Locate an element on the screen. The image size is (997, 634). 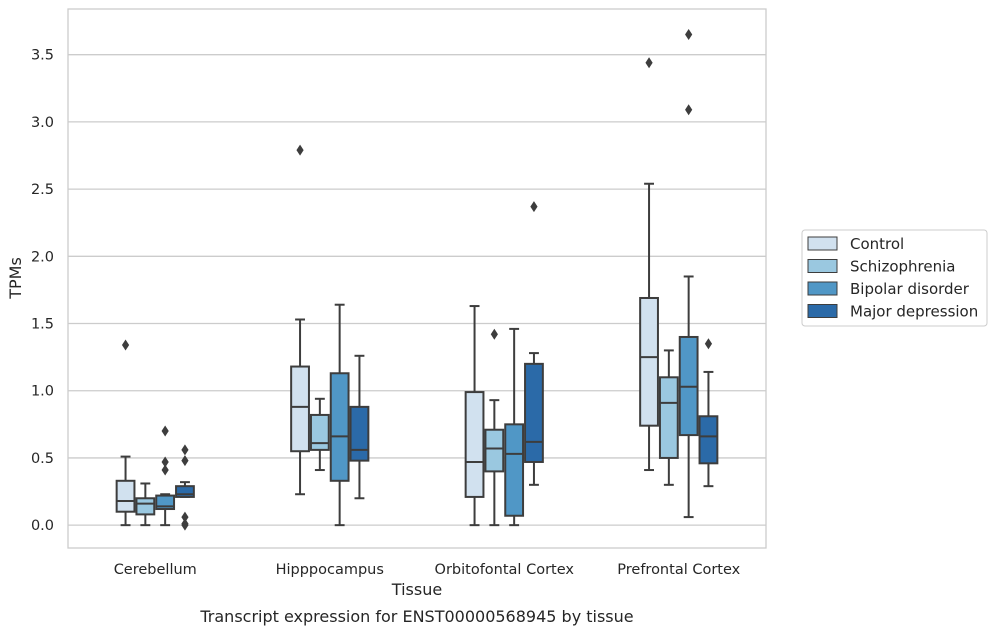
x-axis-label: Tissue is located at coordinates (416, 589).